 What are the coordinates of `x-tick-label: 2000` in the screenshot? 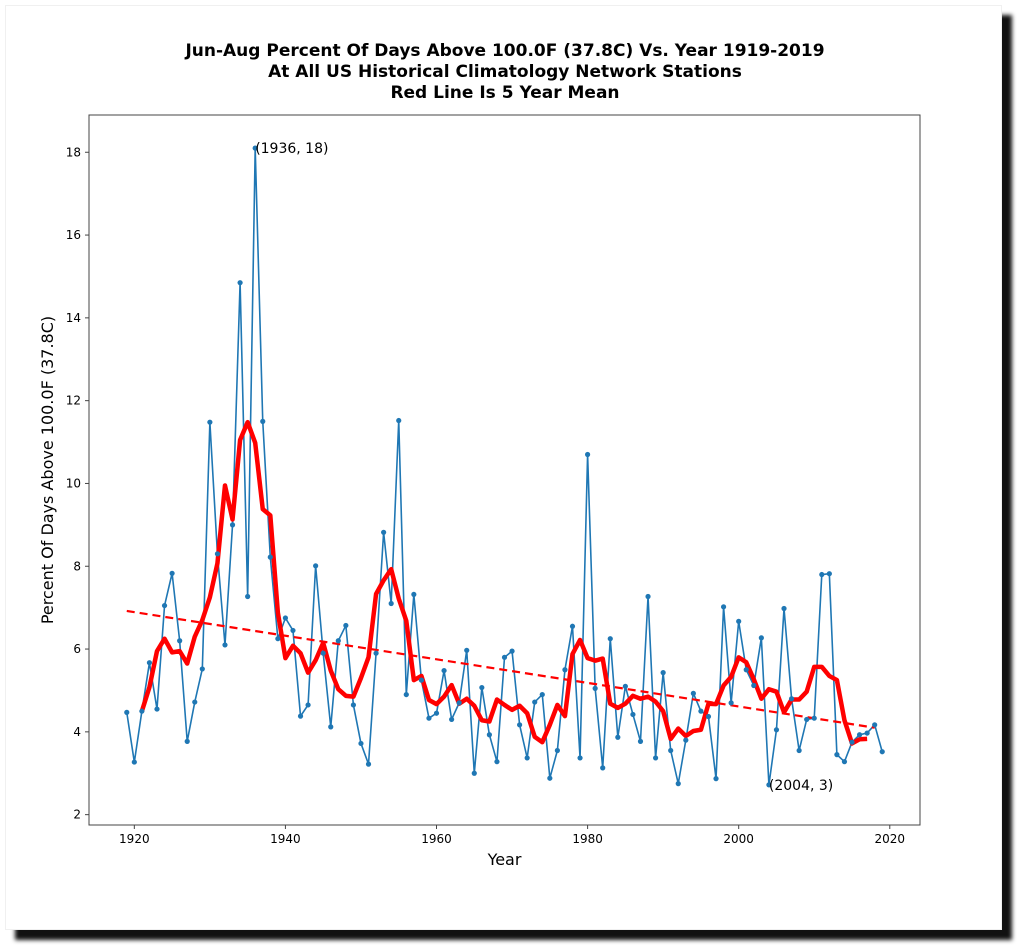 It's located at (738, 839).